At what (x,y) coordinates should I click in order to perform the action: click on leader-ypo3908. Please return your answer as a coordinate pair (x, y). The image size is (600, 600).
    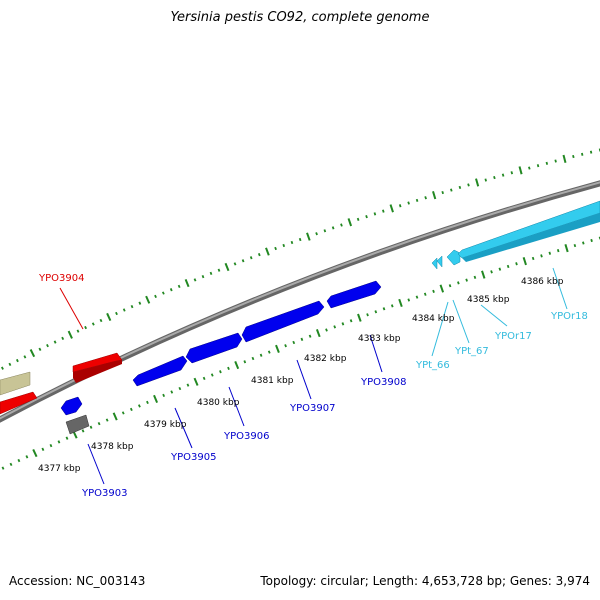
    Looking at the image, I should click on (376, 353).